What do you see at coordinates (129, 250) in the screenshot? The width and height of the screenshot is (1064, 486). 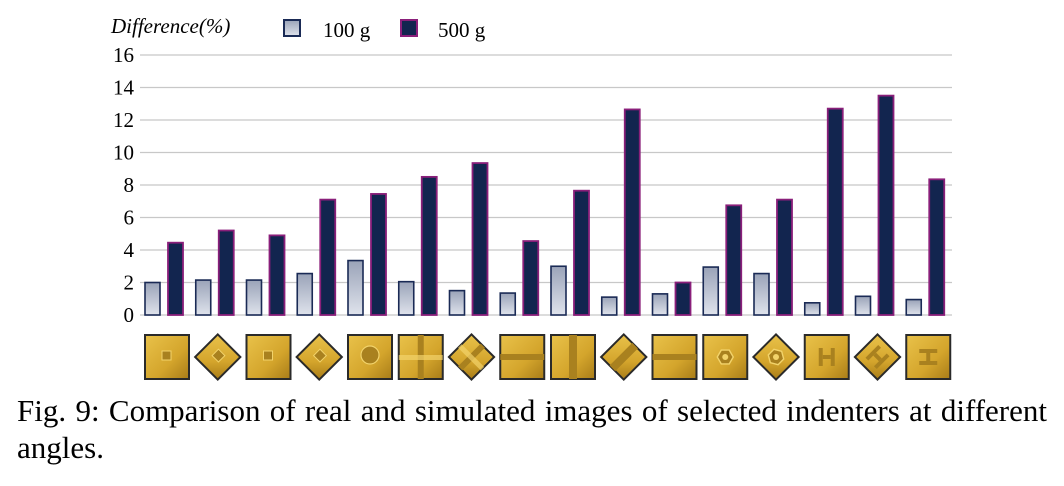 I see `y-tick-label: 4` at bounding box center [129, 250].